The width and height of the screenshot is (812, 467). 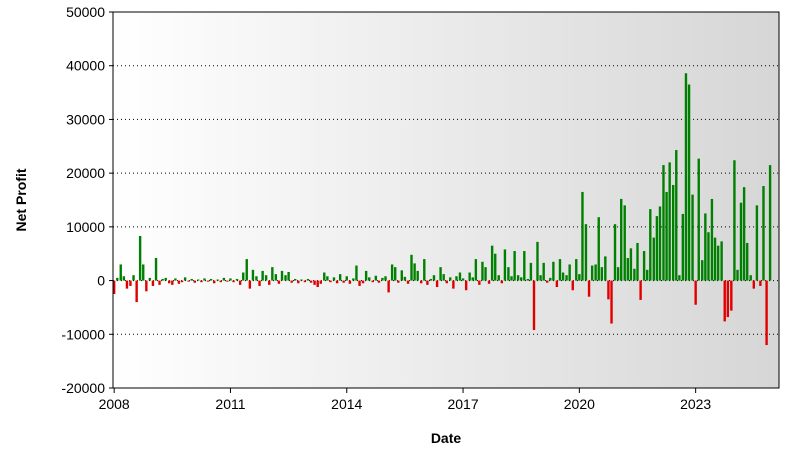 What do you see at coordinates (446, 438) in the screenshot?
I see `x-axis-label: Date` at bounding box center [446, 438].